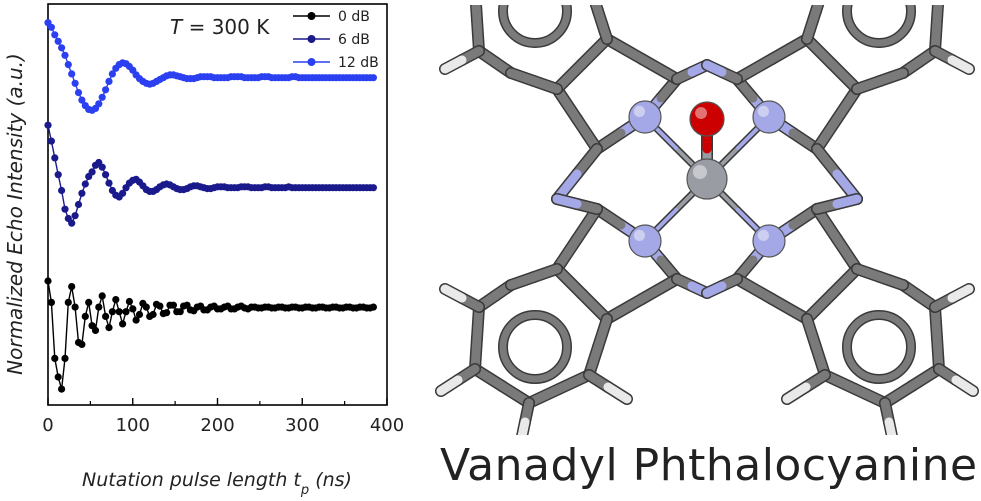  Describe the element at coordinates (297, 480) in the screenshot. I see `x-axis-label-var: t` at that location.